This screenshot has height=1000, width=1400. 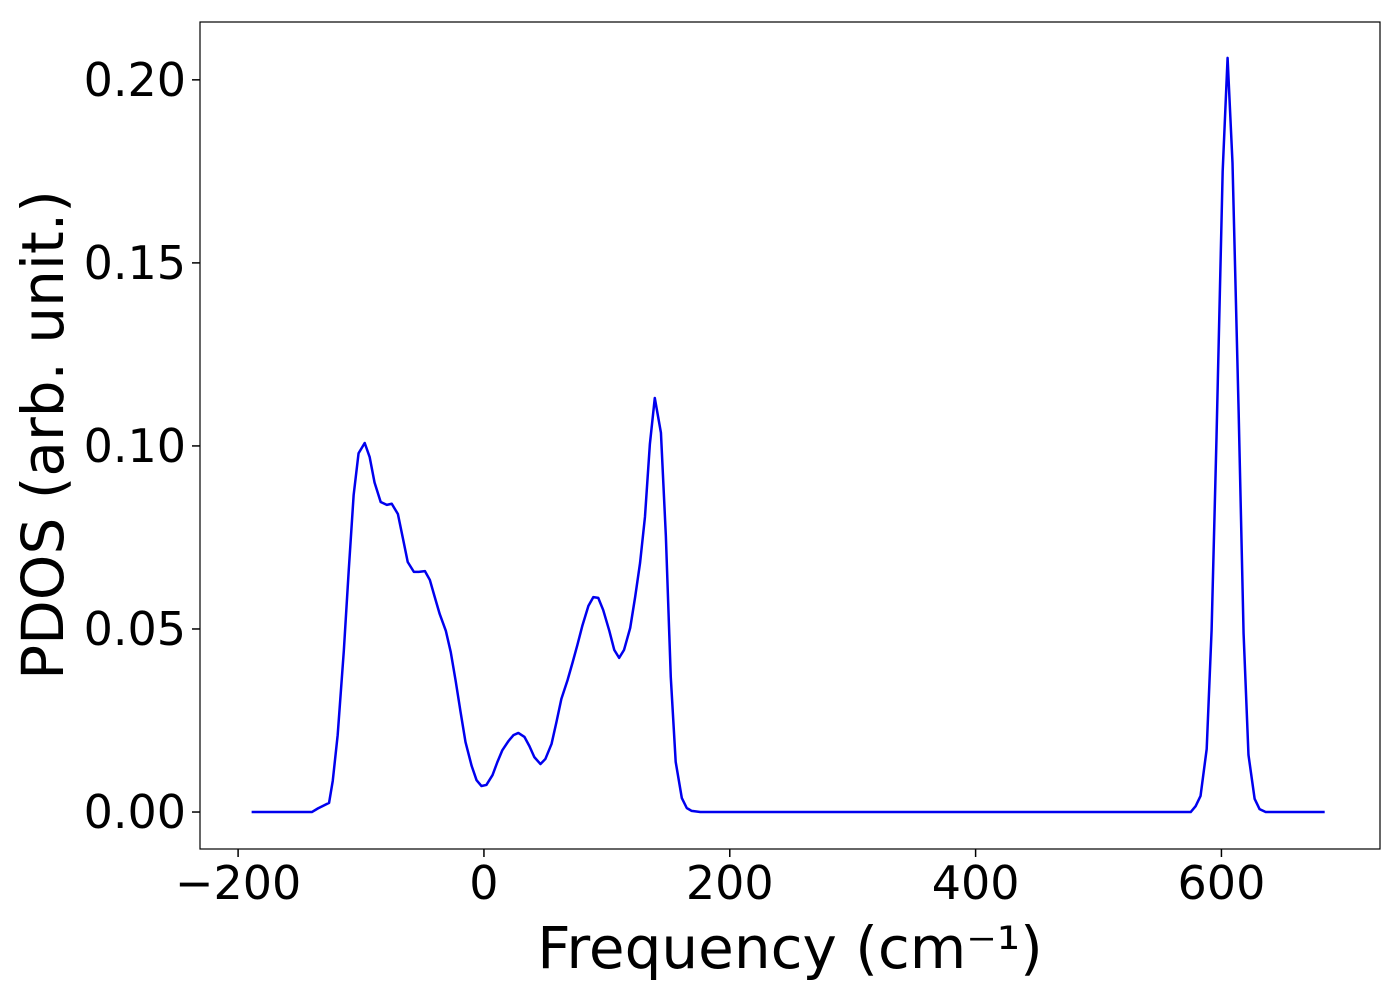 I want to click on x-tick-label: 0, so click(x=483, y=883).